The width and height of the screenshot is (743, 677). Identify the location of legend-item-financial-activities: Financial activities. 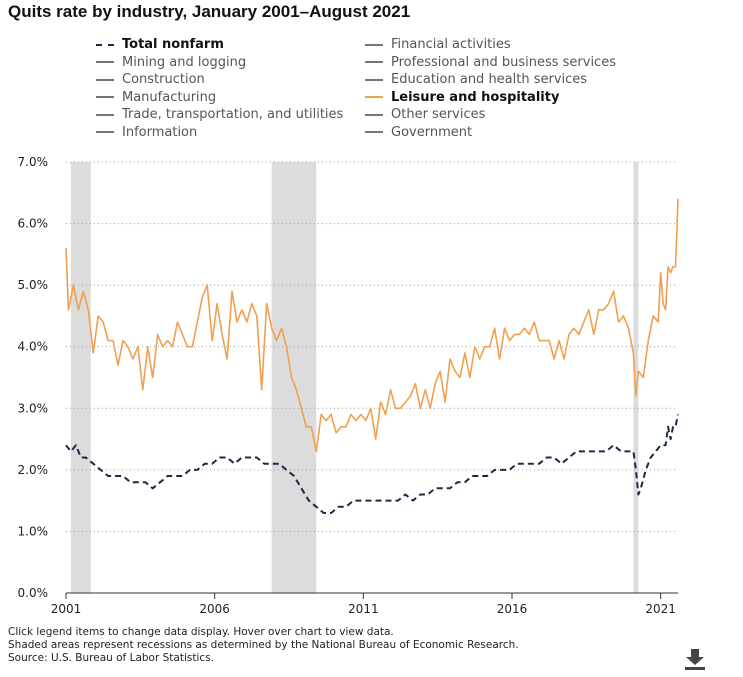
(490, 45).